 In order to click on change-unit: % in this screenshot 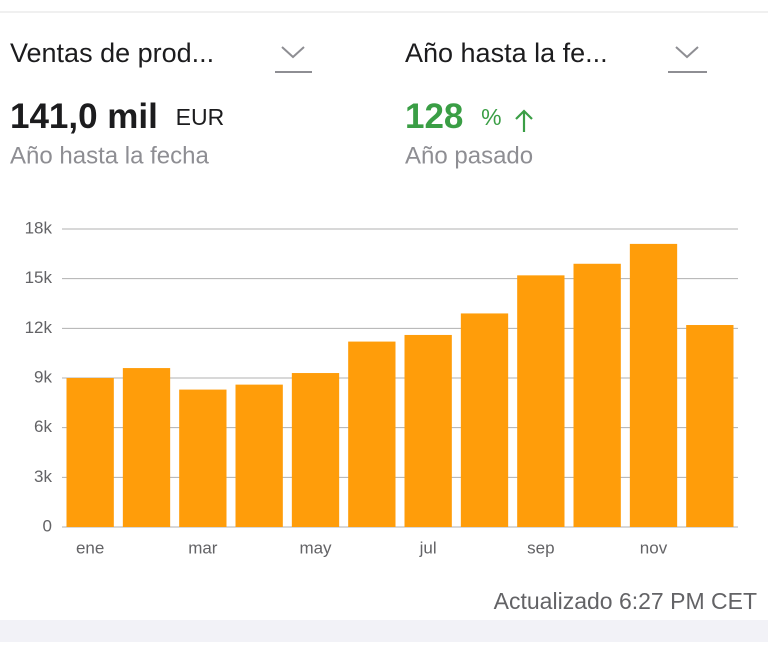, I will do `click(491, 117)`.